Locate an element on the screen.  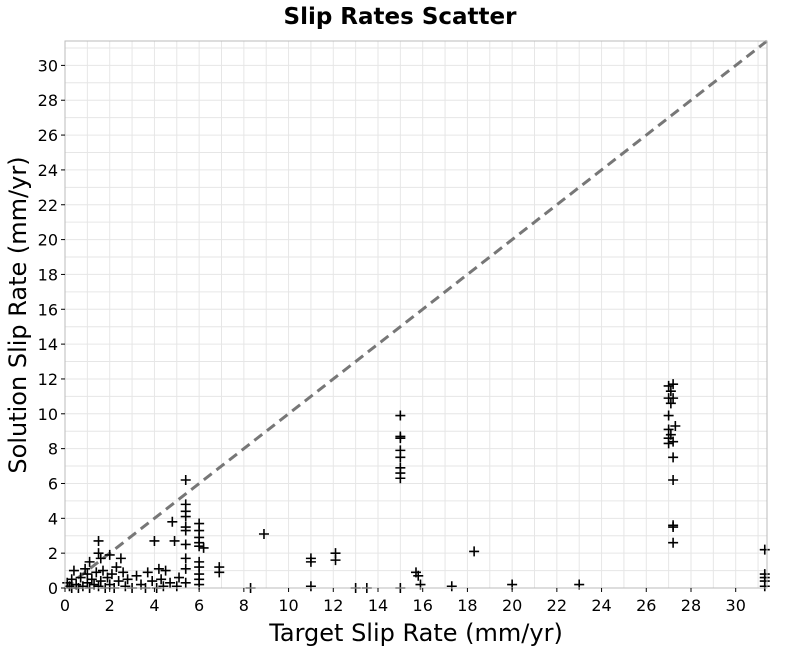
y-tick-label: 18 is located at coordinates (48, 274).